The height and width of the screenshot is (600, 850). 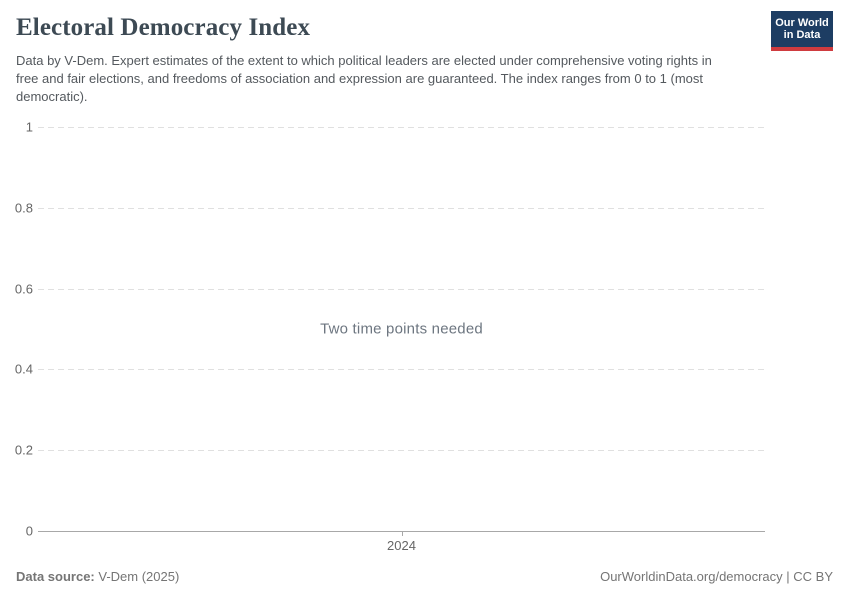 What do you see at coordinates (55, 576) in the screenshot?
I see `data-source-label: Data source:` at bounding box center [55, 576].